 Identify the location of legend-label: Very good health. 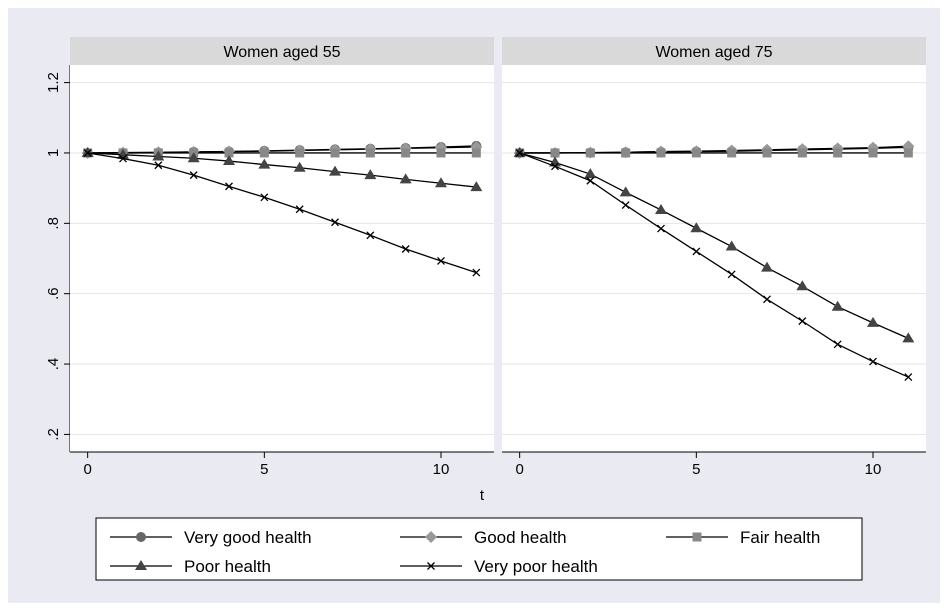
(248, 537).